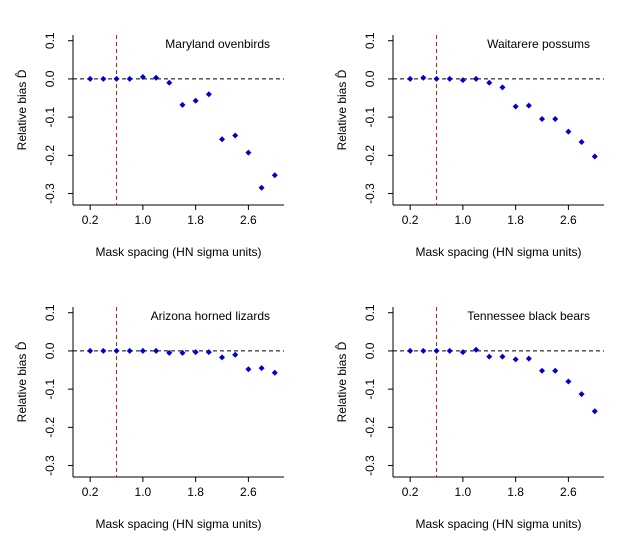 The width and height of the screenshot is (640, 540). What do you see at coordinates (538, 44) in the screenshot?
I see `panel-title: Waitarere possums` at bounding box center [538, 44].